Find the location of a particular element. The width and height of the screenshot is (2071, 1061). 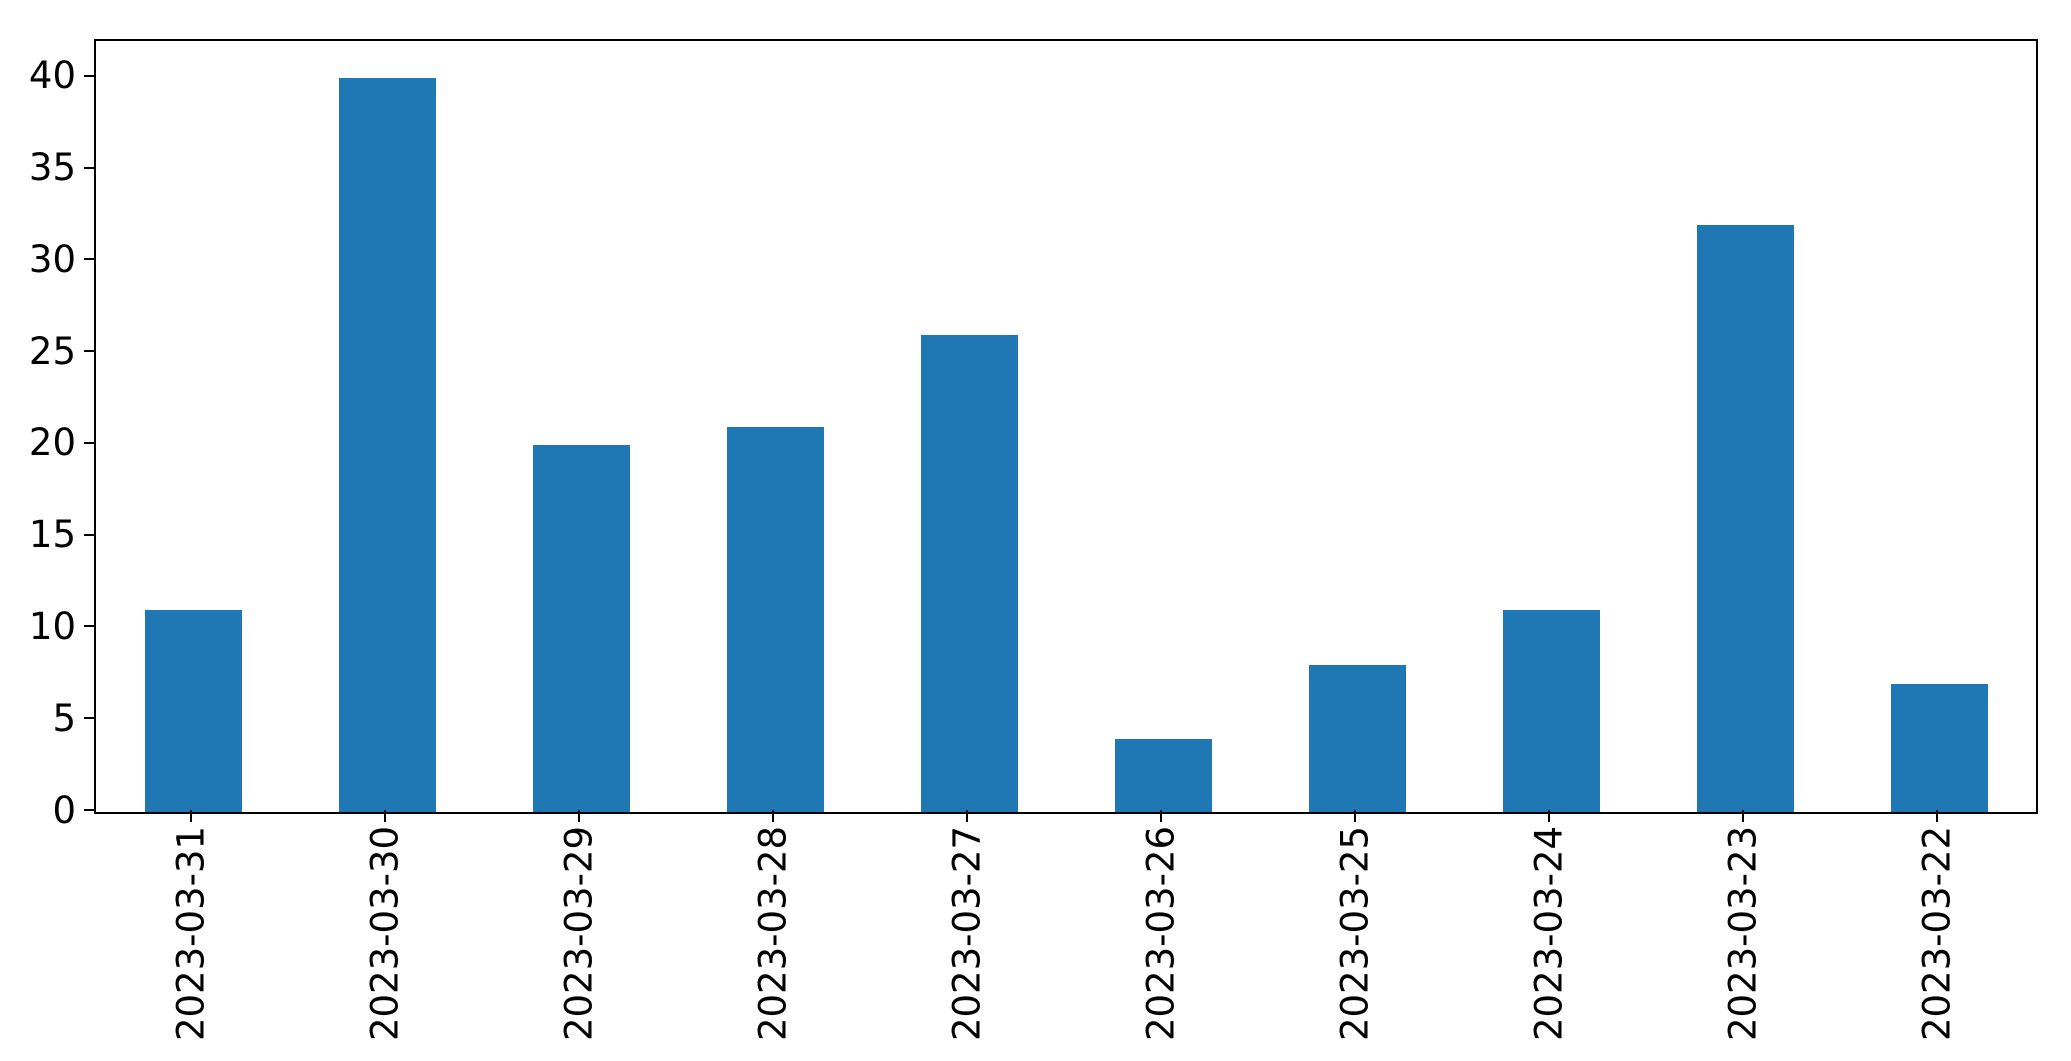

y-tick-label-10: 10 is located at coordinates (52, 626).